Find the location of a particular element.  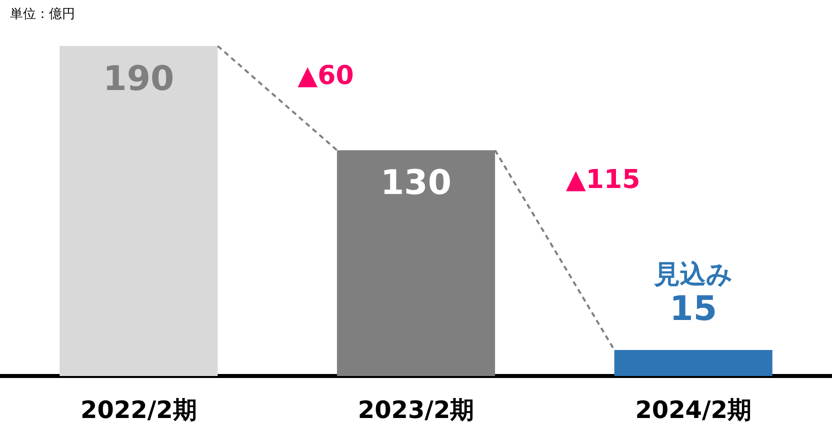

text: 単位：億円 is located at coordinates (42, 14).